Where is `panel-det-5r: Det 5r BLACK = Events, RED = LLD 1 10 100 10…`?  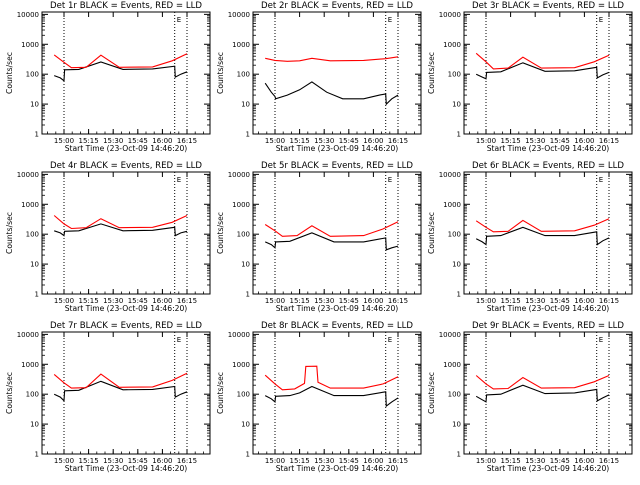
panel-det-5r: Det 5r BLACK = Events, RED = LLD 1 10 100 10… is located at coordinates (319, 237).